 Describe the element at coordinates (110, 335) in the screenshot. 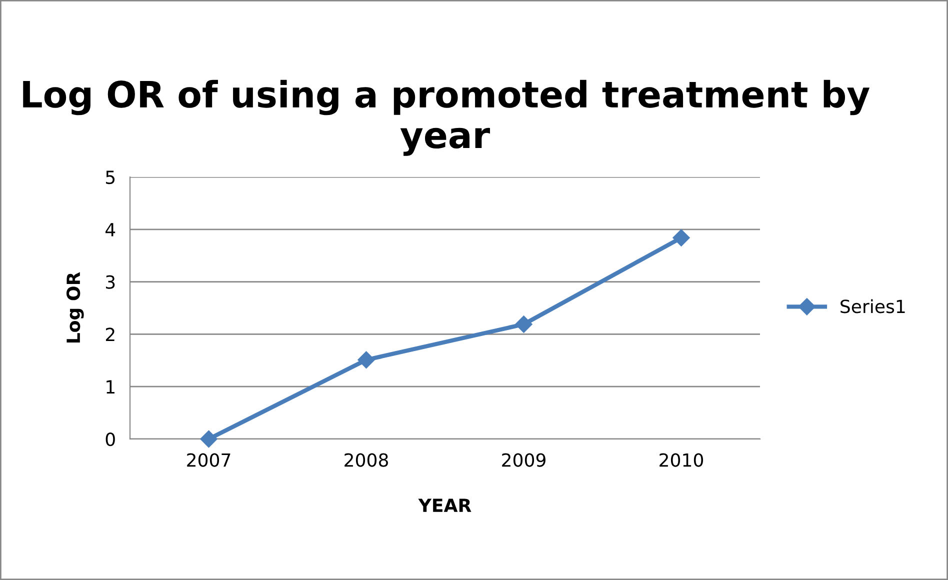

I see `y-tick-label: 2` at that location.